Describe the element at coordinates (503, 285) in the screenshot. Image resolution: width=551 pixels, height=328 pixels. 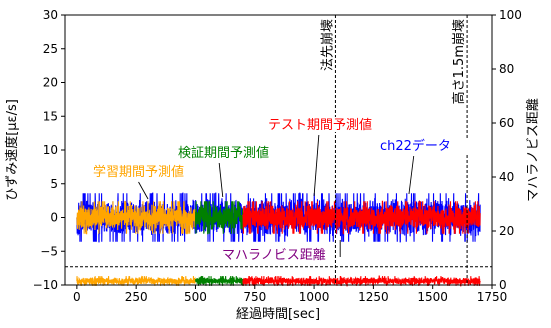
I see `y-right-tick-label-0: 0` at that location.